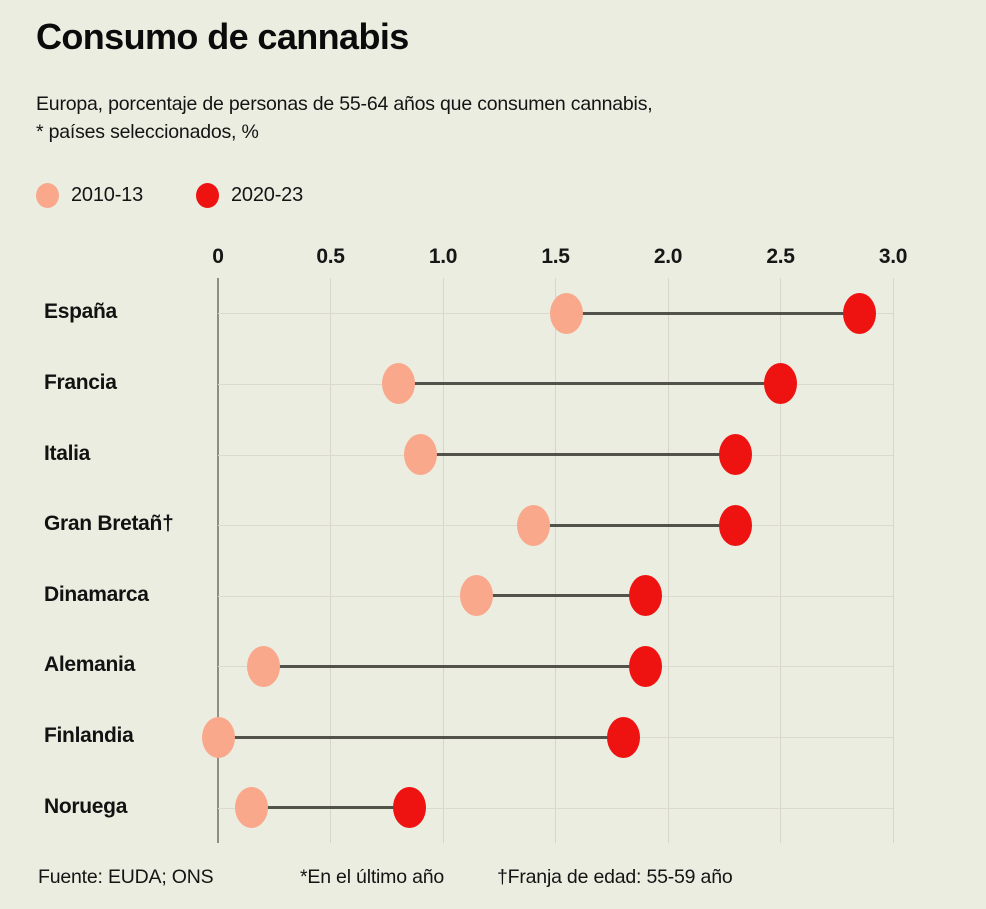 The height and width of the screenshot is (909, 986). What do you see at coordinates (555, 256) in the screenshot?
I see `x-tick-label: 1.5` at bounding box center [555, 256].